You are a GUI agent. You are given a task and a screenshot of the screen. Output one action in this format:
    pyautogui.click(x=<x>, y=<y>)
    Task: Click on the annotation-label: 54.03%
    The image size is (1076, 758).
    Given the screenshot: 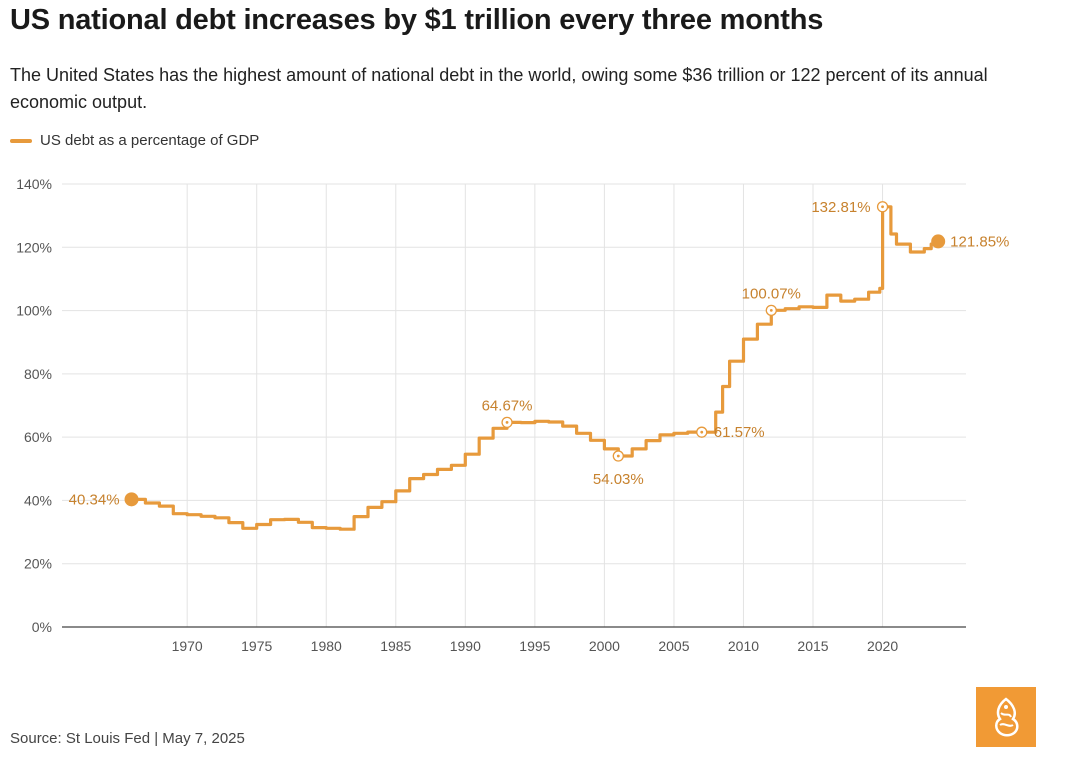 What is the action you would take?
    pyautogui.click(x=618, y=479)
    